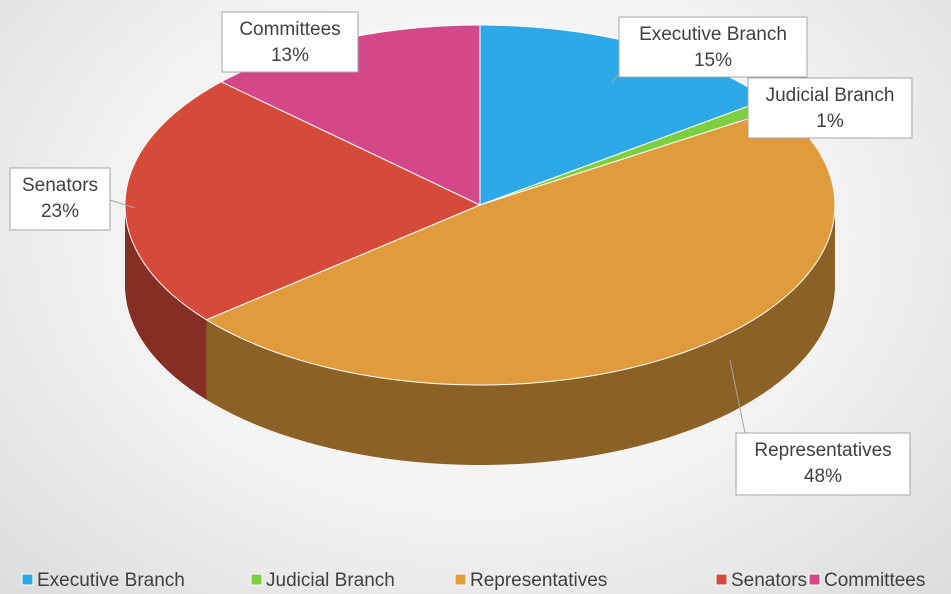 The width and height of the screenshot is (951, 594). I want to click on legend-label: Executive Branch, so click(111, 580).